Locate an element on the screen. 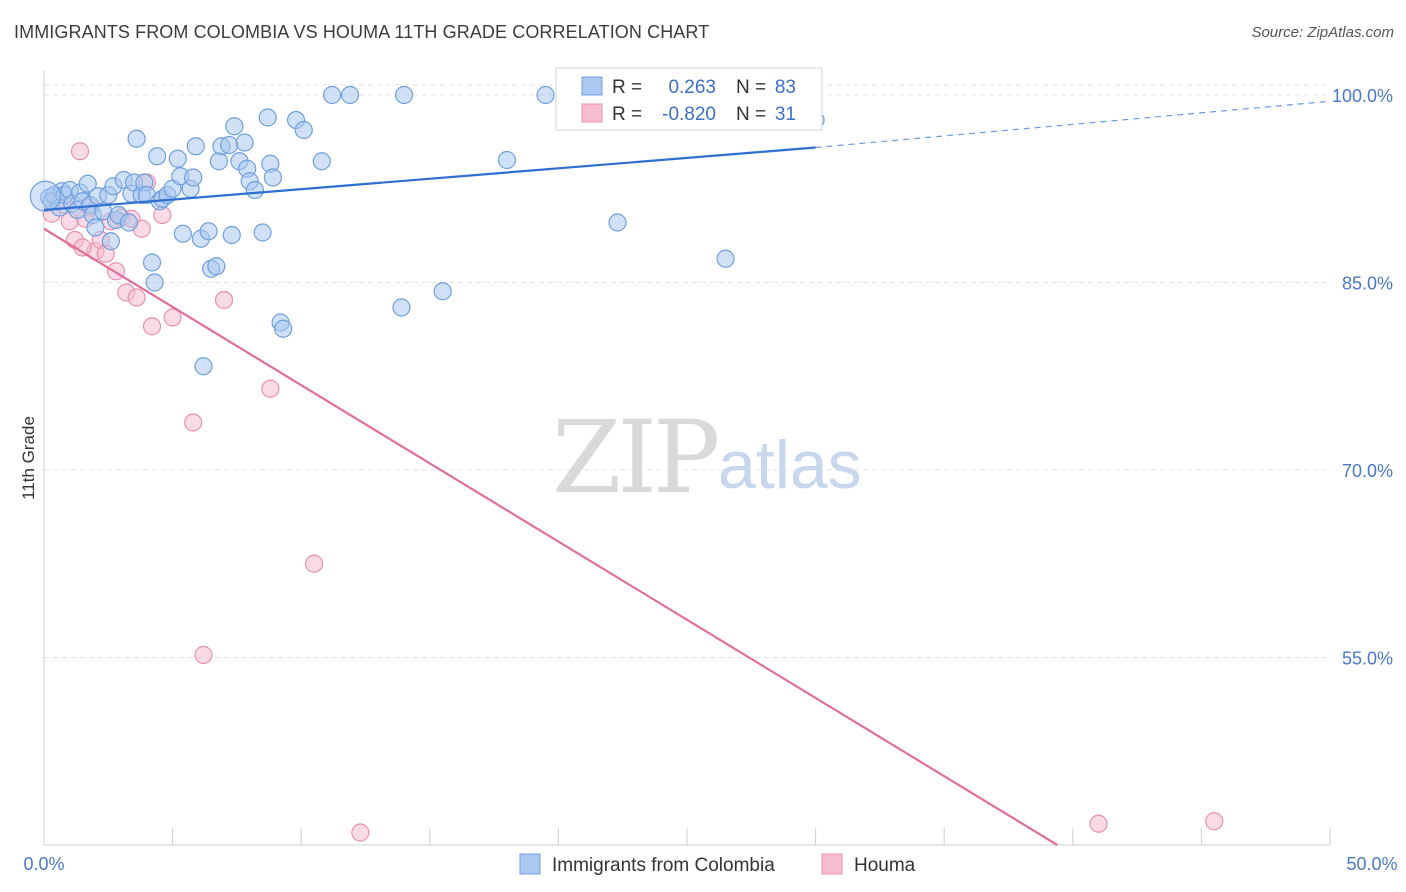 The height and width of the screenshot is (892, 1406). y-tick-labels: 55.0% 70.0% 85.0% 100.0% is located at coordinates (1362, 377).